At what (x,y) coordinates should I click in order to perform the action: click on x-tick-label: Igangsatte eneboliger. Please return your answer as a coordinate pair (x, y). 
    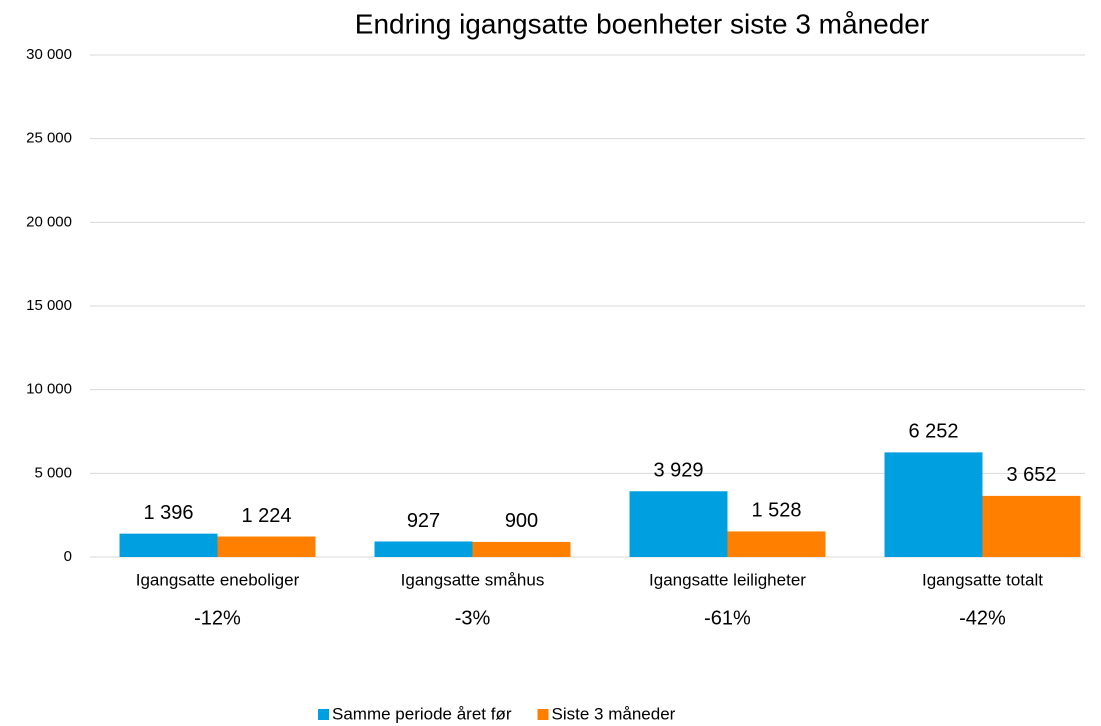
    Looking at the image, I should click on (218, 579).